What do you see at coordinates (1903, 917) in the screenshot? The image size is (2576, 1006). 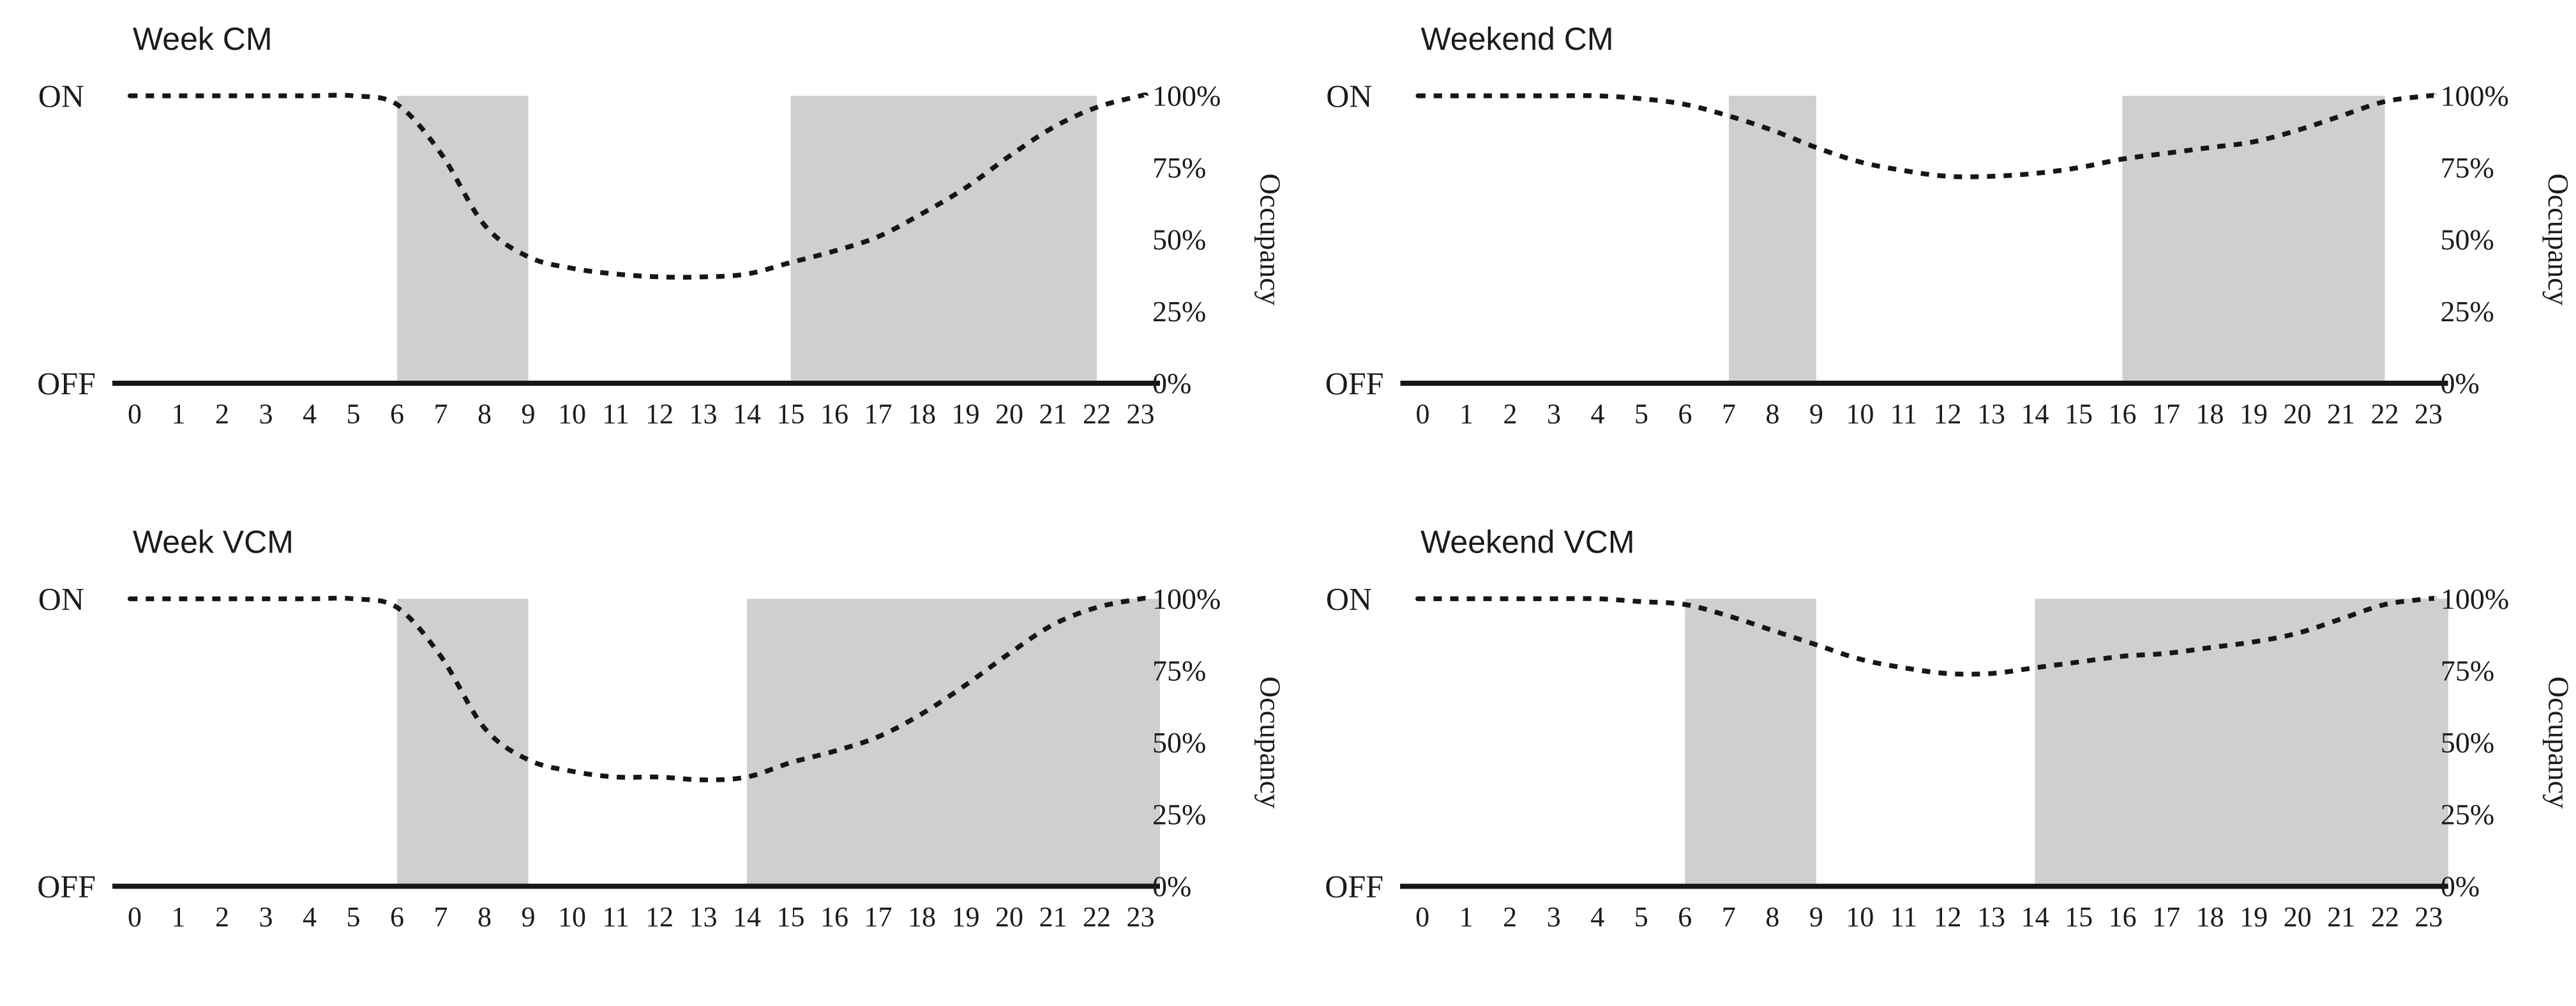 I see `x-tick-label: 11` at bounding box center [1903, 917].